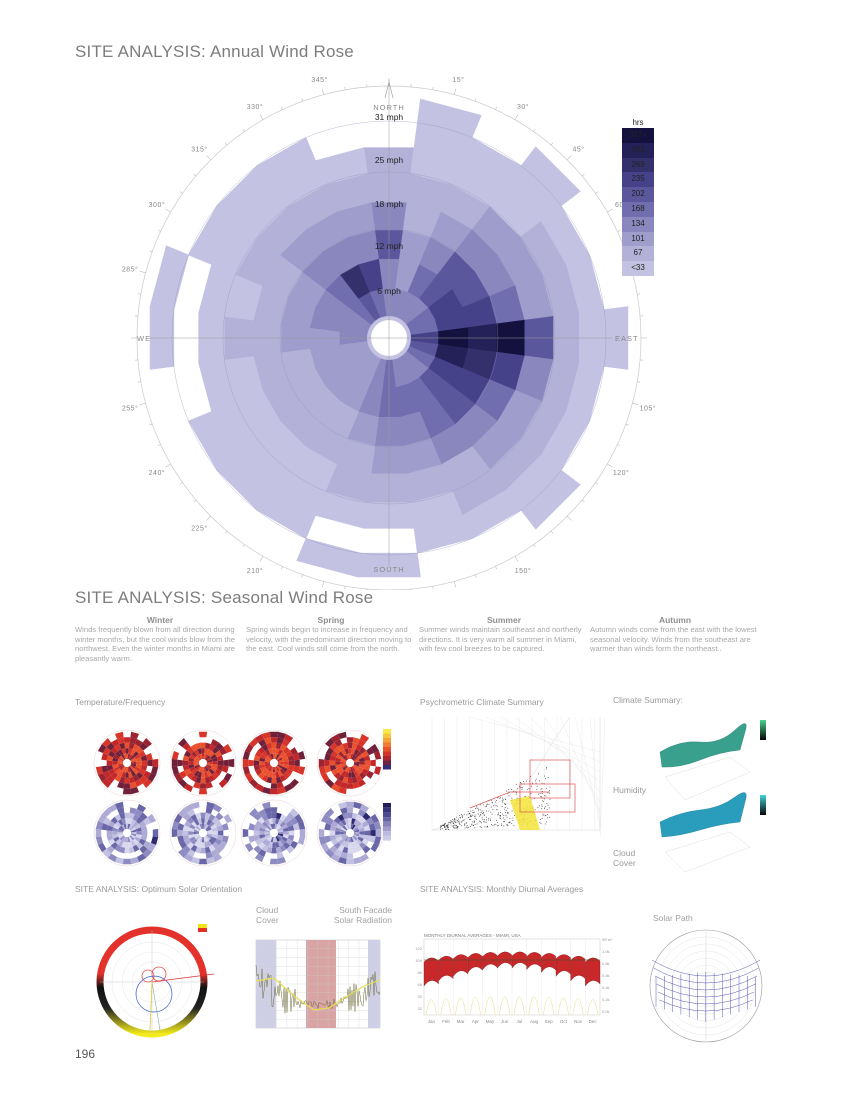  Describe the element at coordinates (648, 700) in the screenshot. I see `climate-summary-label: Climate Summary:` at that location.